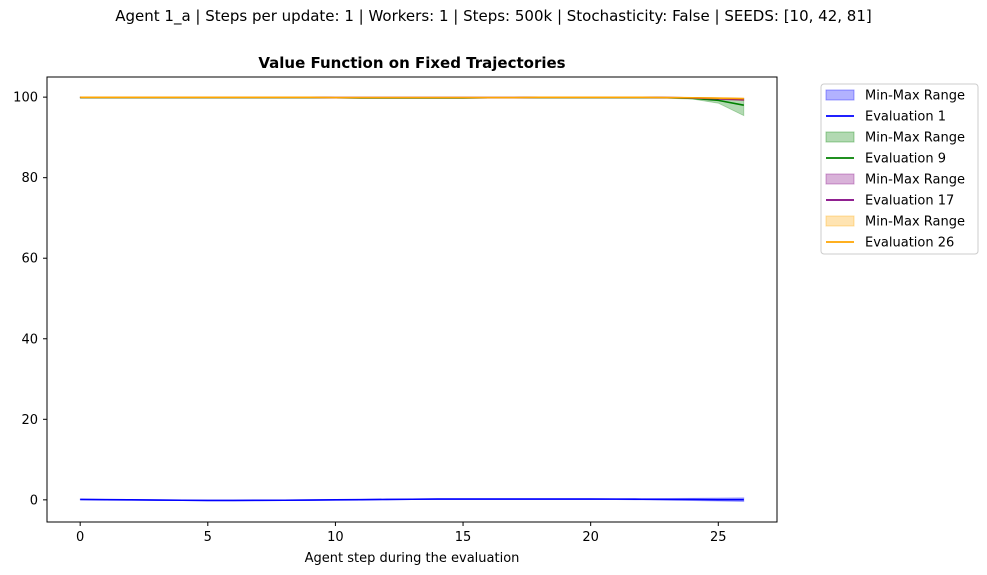  Describe the element at coordinates (25, 98) in the screenshot. I see `y-tick-label: 100` at that location.